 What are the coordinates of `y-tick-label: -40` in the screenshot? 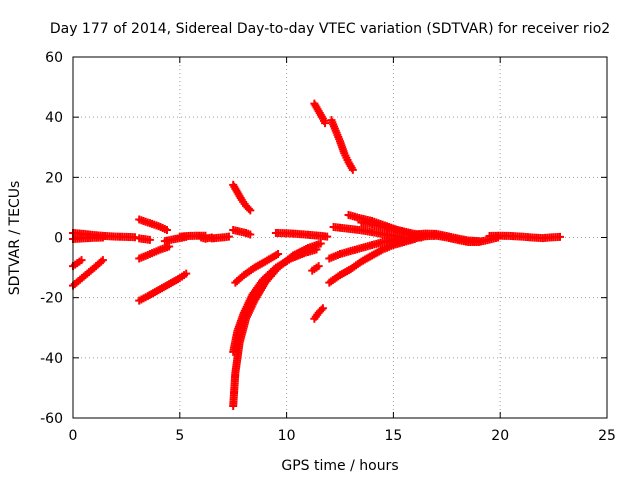 It's located at (51, 359).